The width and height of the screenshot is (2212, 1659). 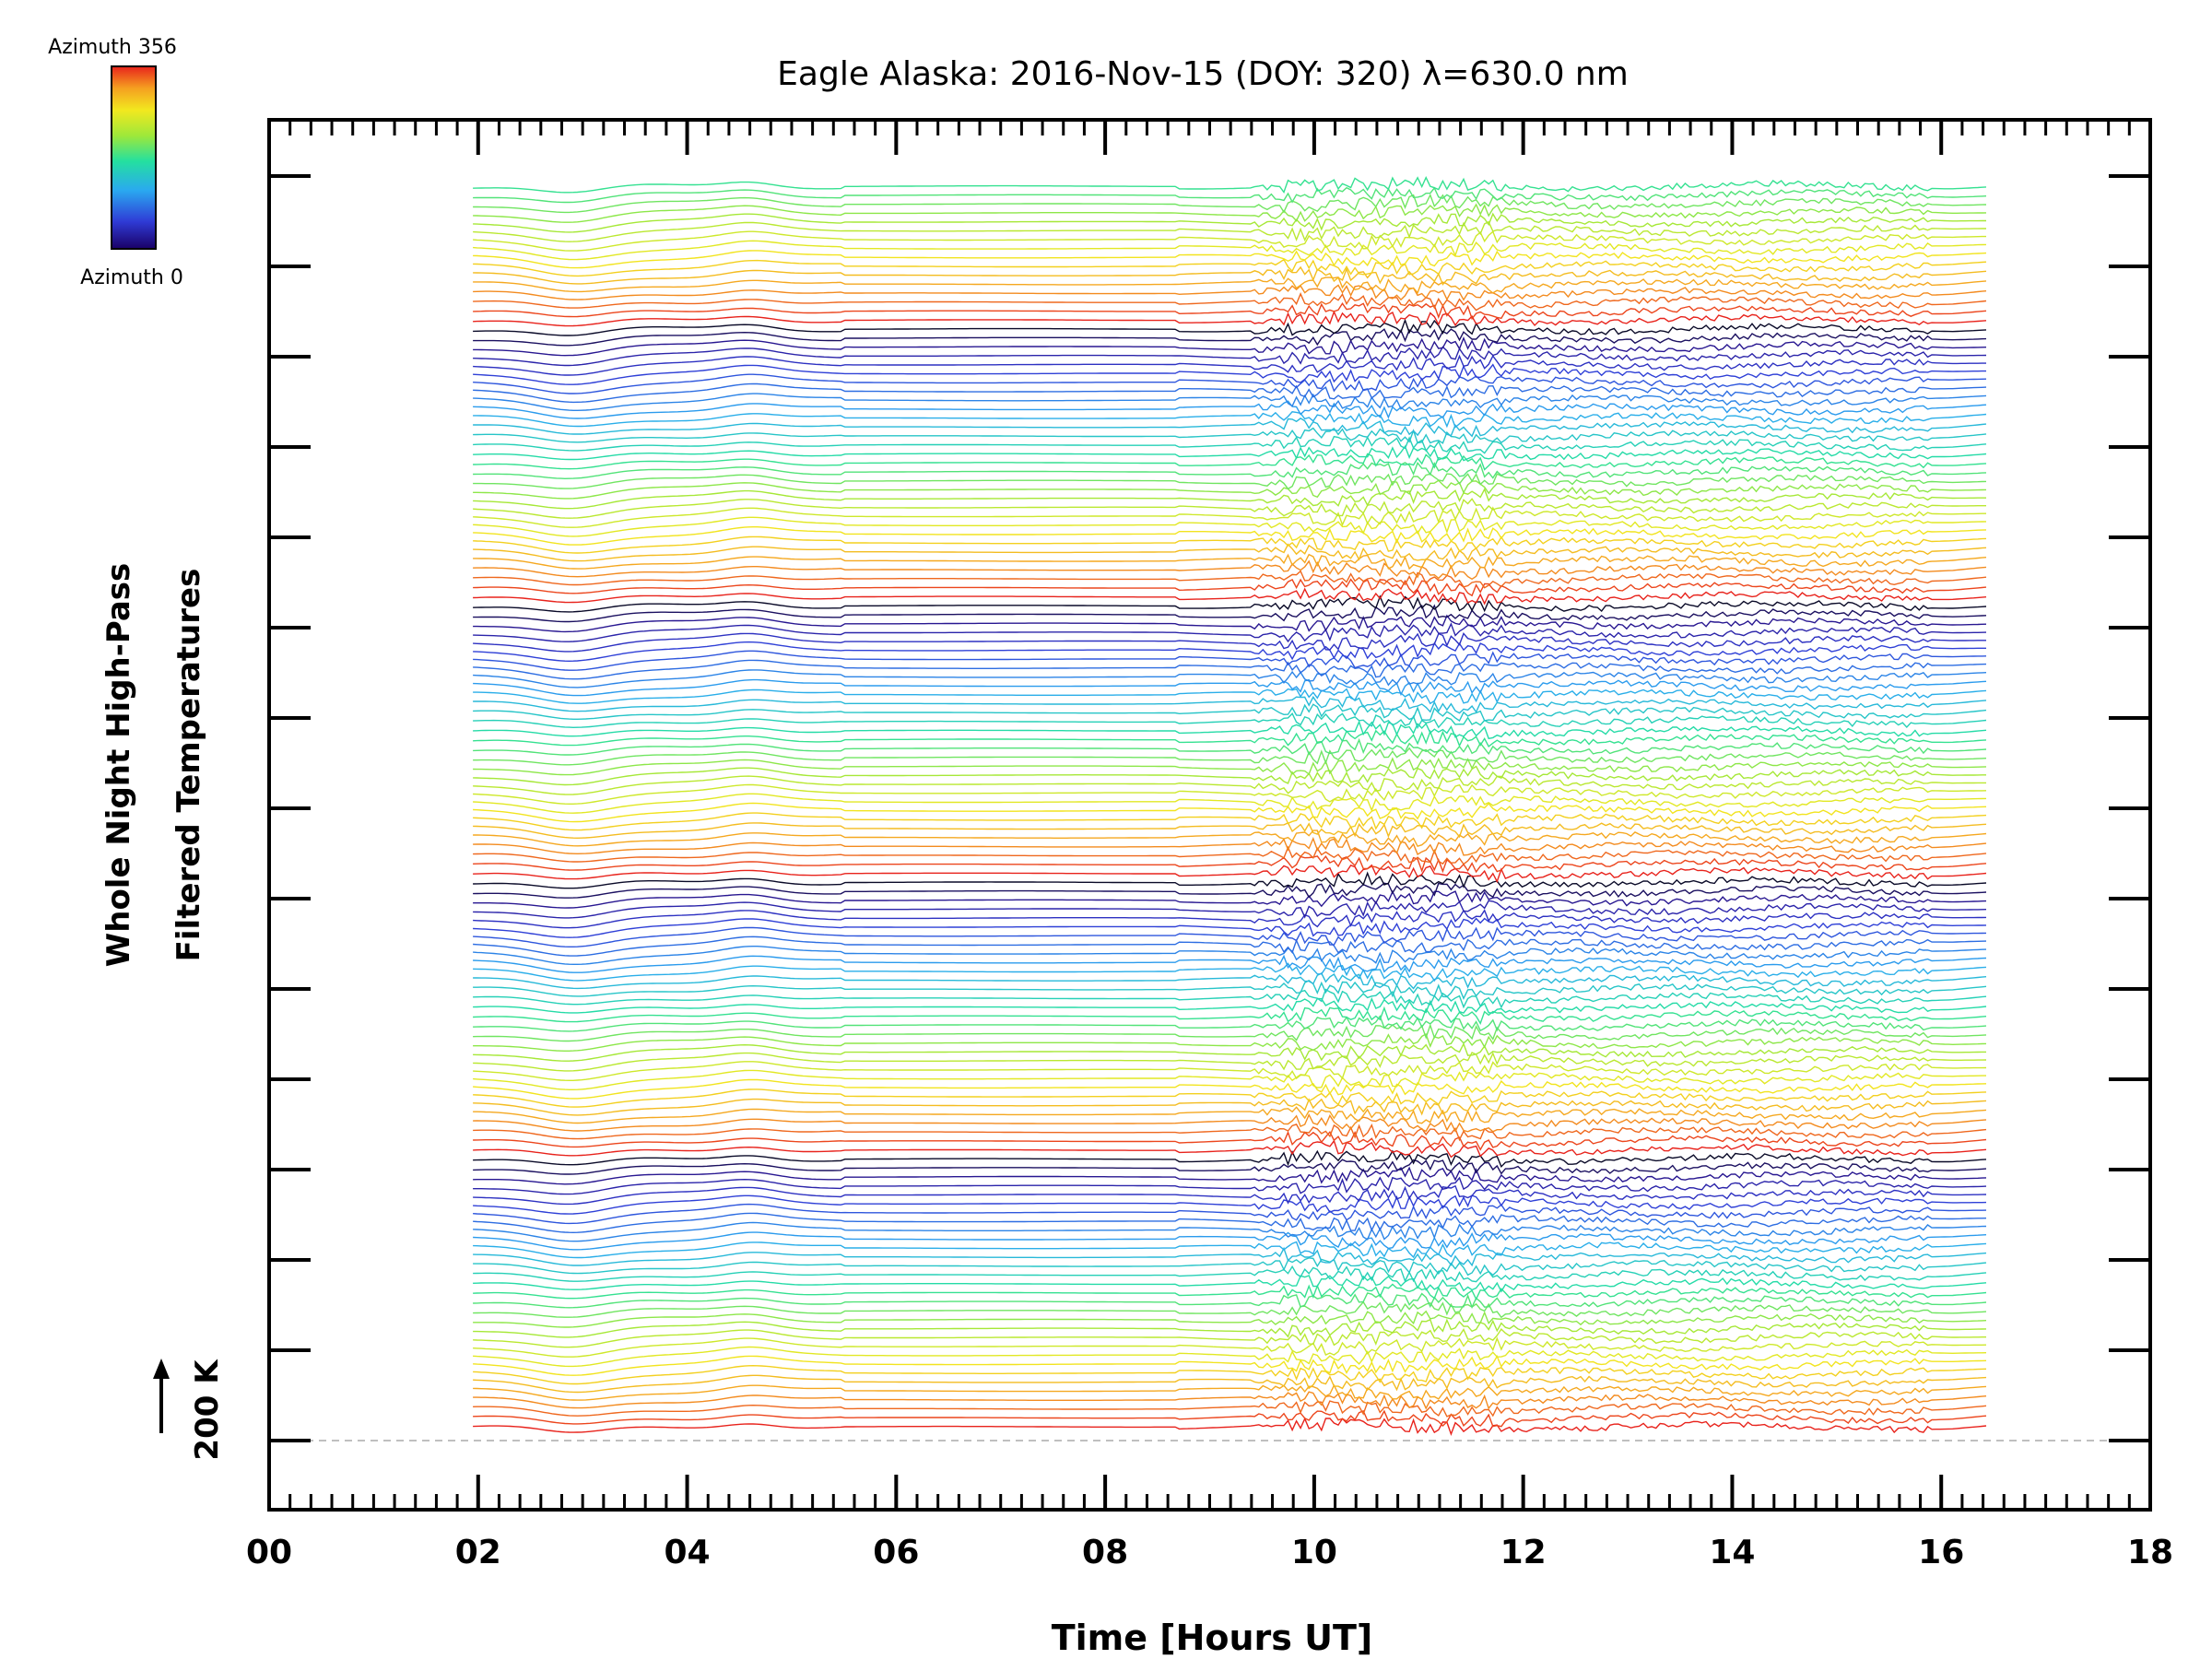 I want to click on colorbar-gradient, so click(x=134, y=157).